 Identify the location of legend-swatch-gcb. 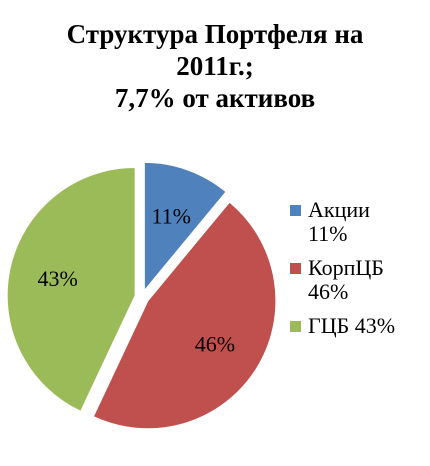
(295, 326).